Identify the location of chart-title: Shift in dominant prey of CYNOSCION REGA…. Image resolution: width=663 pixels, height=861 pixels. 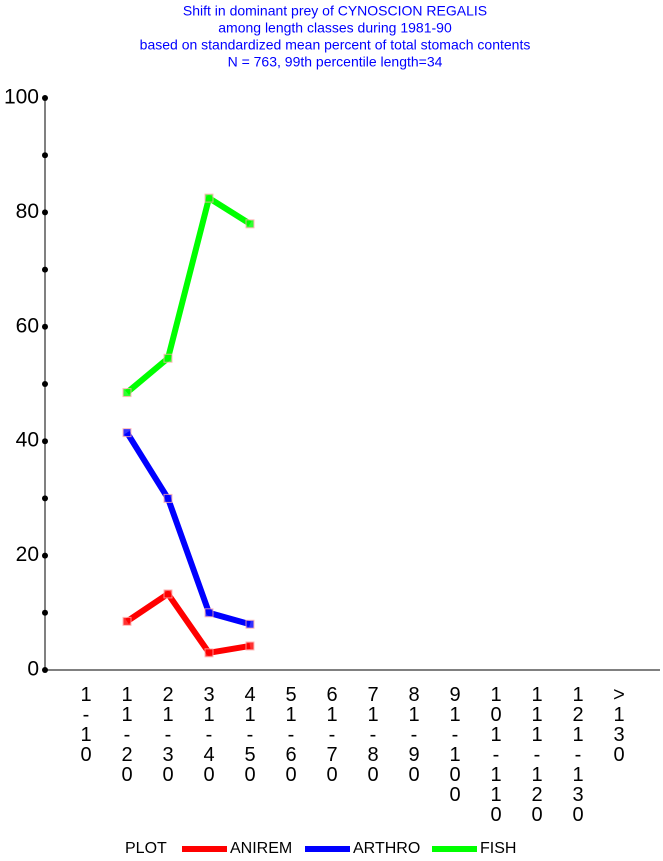
(335, 11).